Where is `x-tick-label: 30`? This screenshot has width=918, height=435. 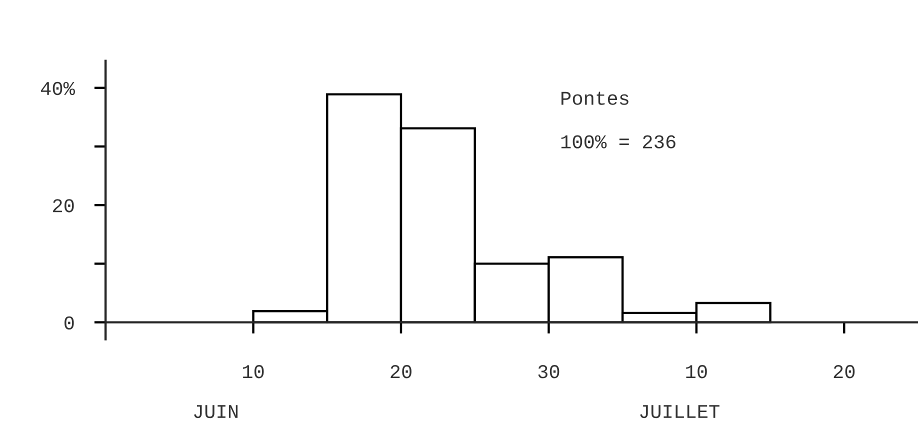 x-tick-label: 30 is located at coordinates (549, 371).